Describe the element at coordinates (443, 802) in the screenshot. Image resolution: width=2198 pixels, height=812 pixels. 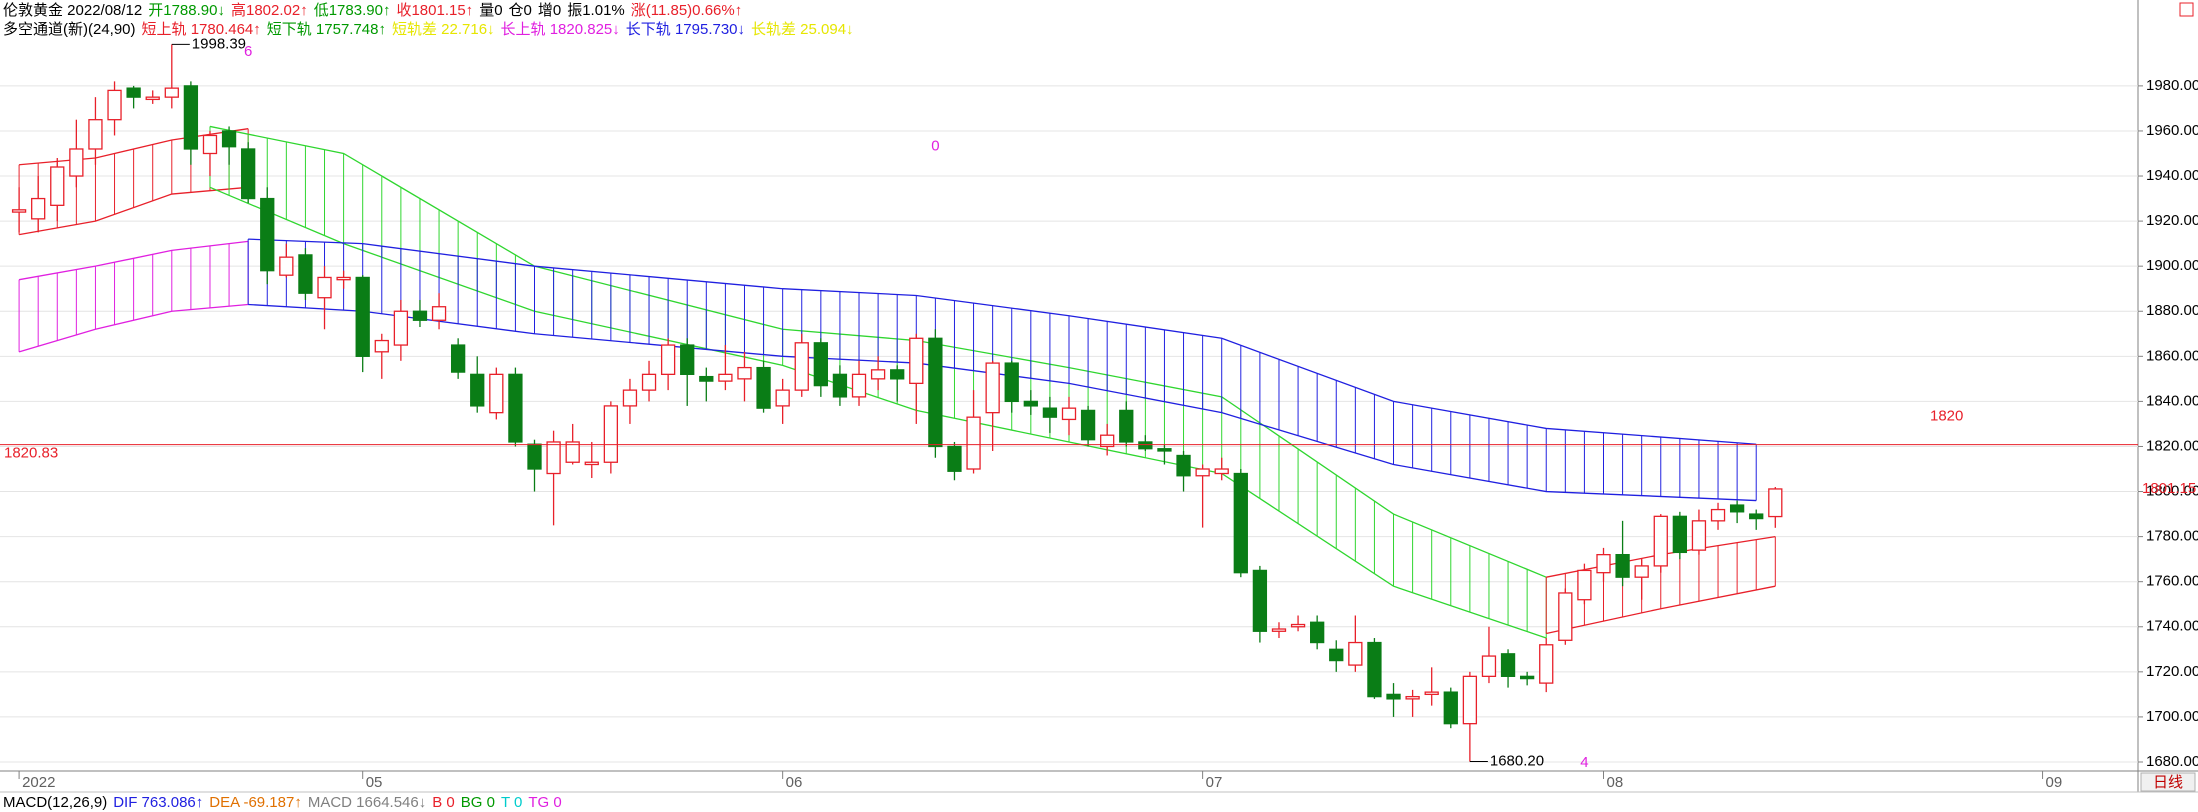
I see `legend-item: B 0` at that location.